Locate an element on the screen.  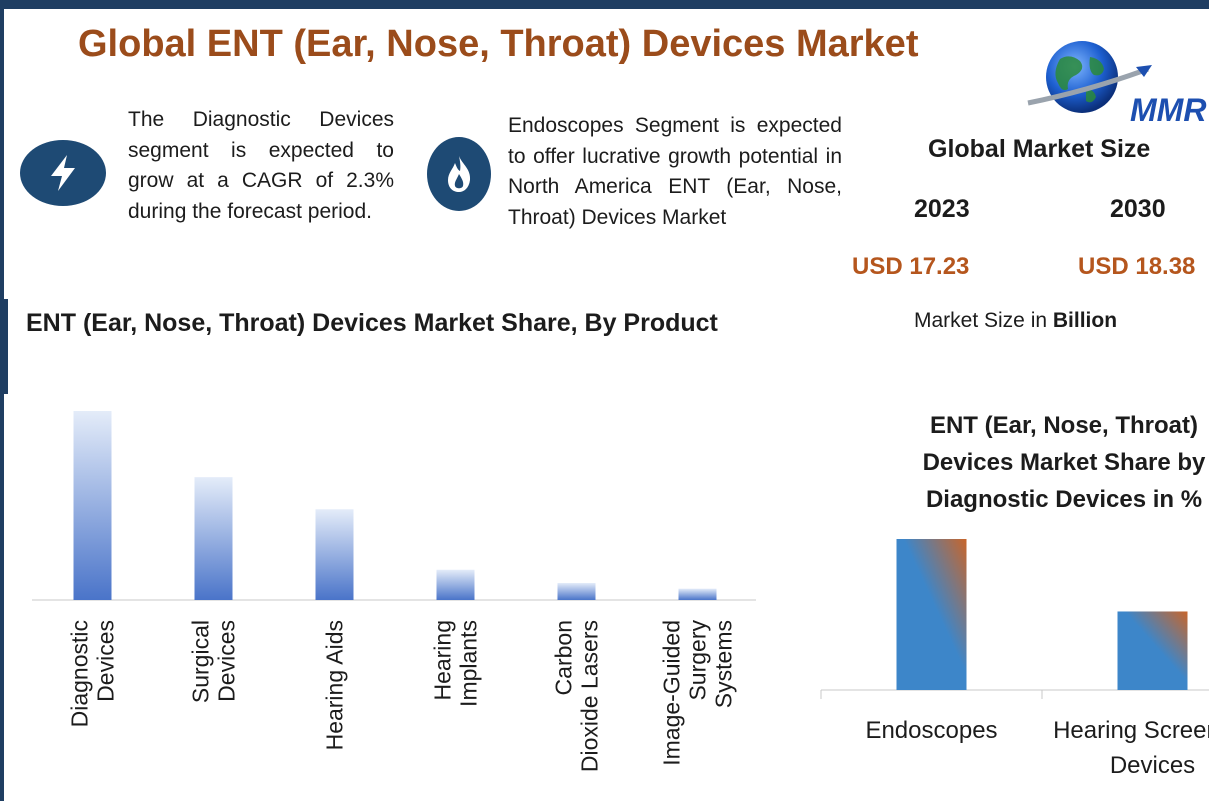
lightning-icon is located at coordinates (63, 173).